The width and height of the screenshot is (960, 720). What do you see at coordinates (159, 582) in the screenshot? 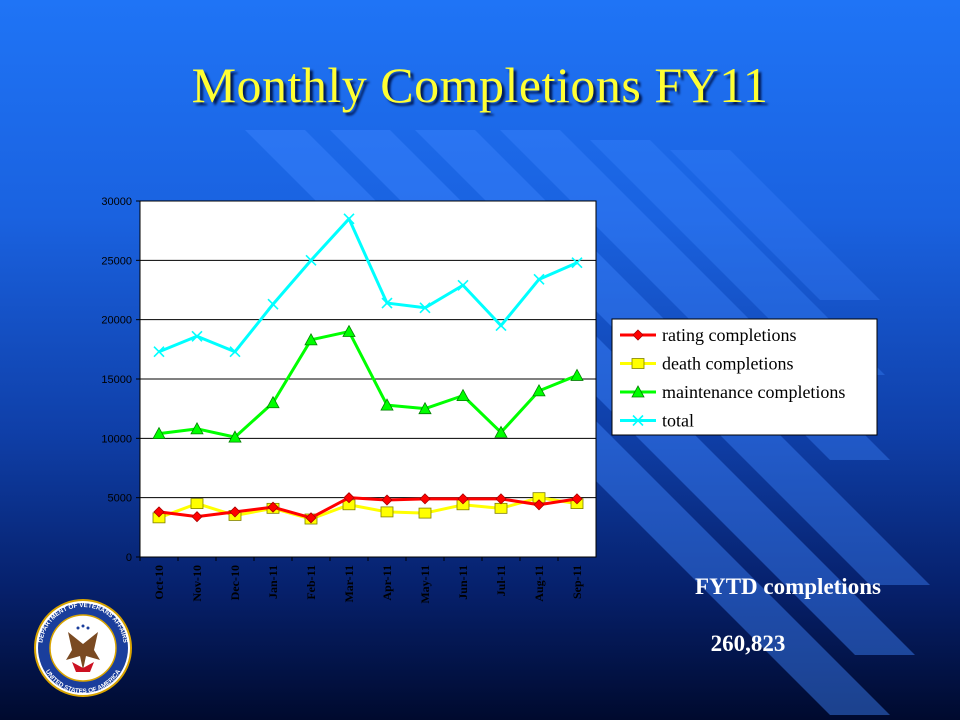
I see `x-tick-label: Oct-10` at bounding box center [159, 582].